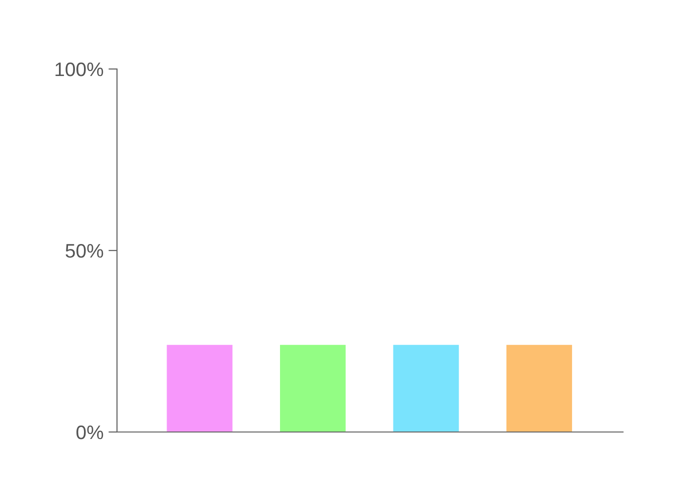 This screenshot has height=498, width=700. I want to click on y-tick-label: 0%, so click(90, 432).